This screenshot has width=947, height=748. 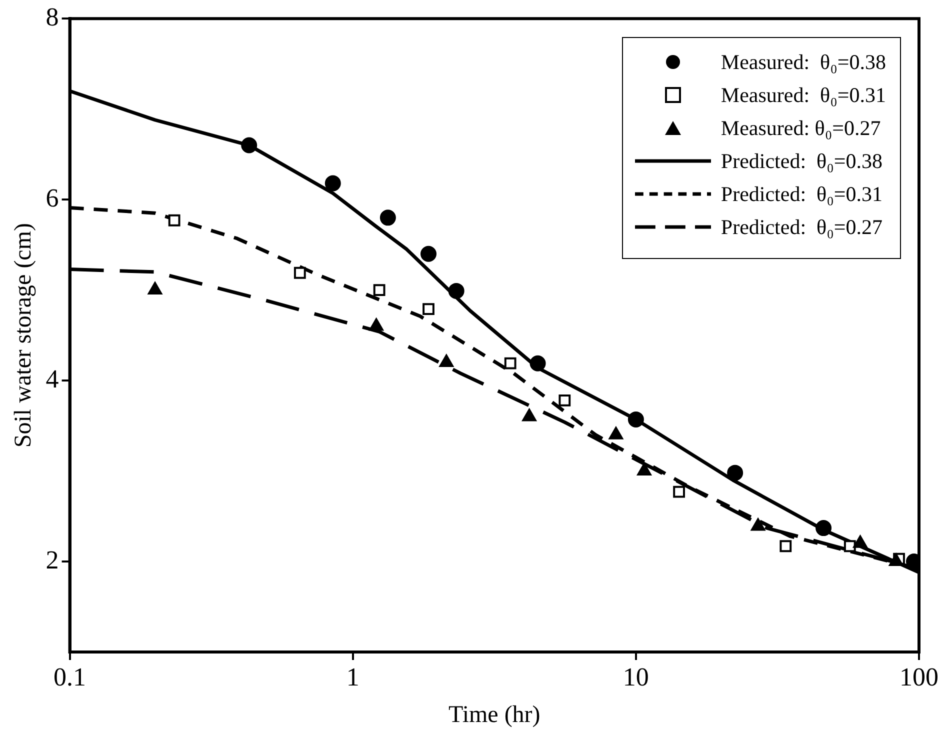 What do you see at coordinates (353, 677) in the screenshot?
I see `x-tick-label: 1` at bounding box center [353, 677].